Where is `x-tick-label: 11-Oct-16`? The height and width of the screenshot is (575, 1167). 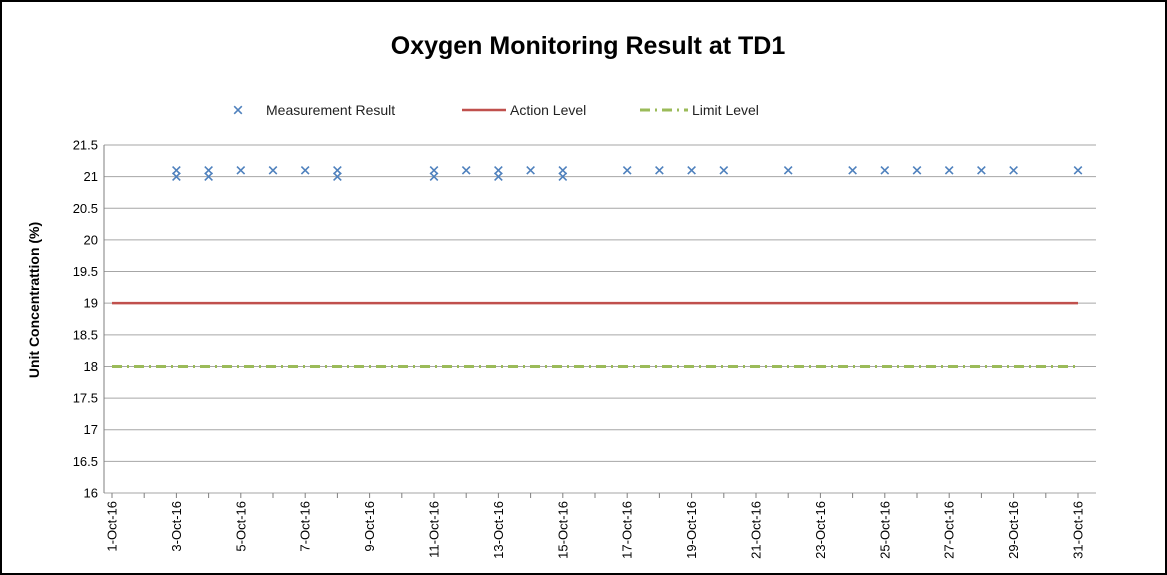
x-tick-label: 11-Oct-16 is located at coordinates (434, 529).